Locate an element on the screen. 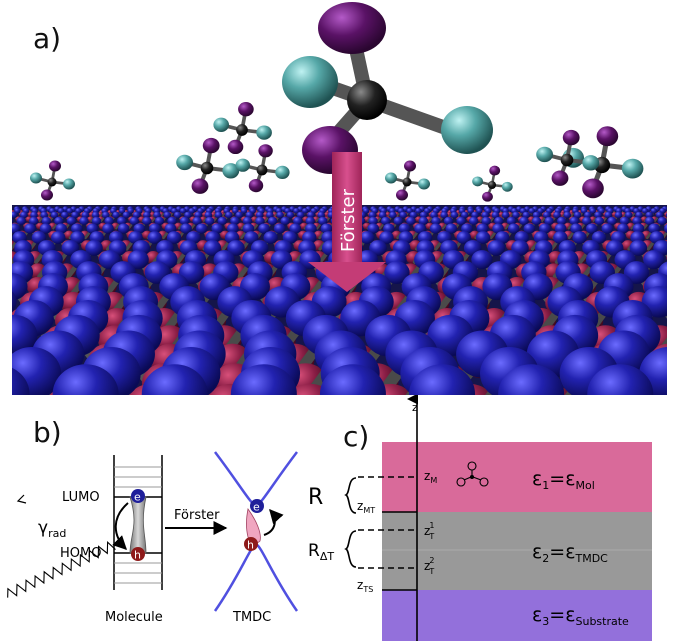  molecule-layer-region is located at coordinates (517, 477).